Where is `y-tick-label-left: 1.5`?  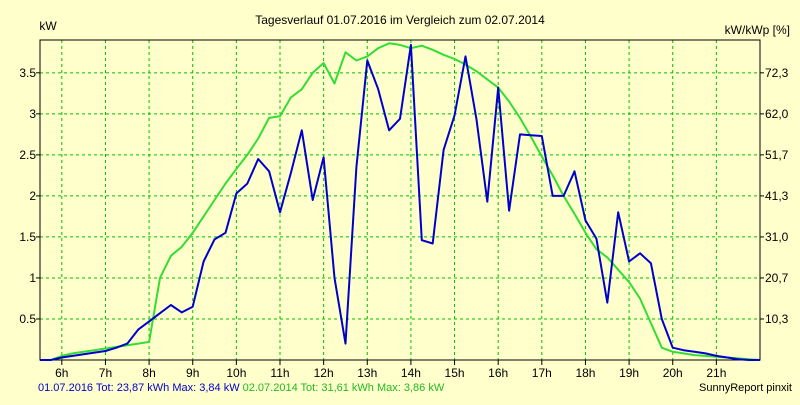 y-tick-label-left: 1.5 is located at coordinates (27, 237).